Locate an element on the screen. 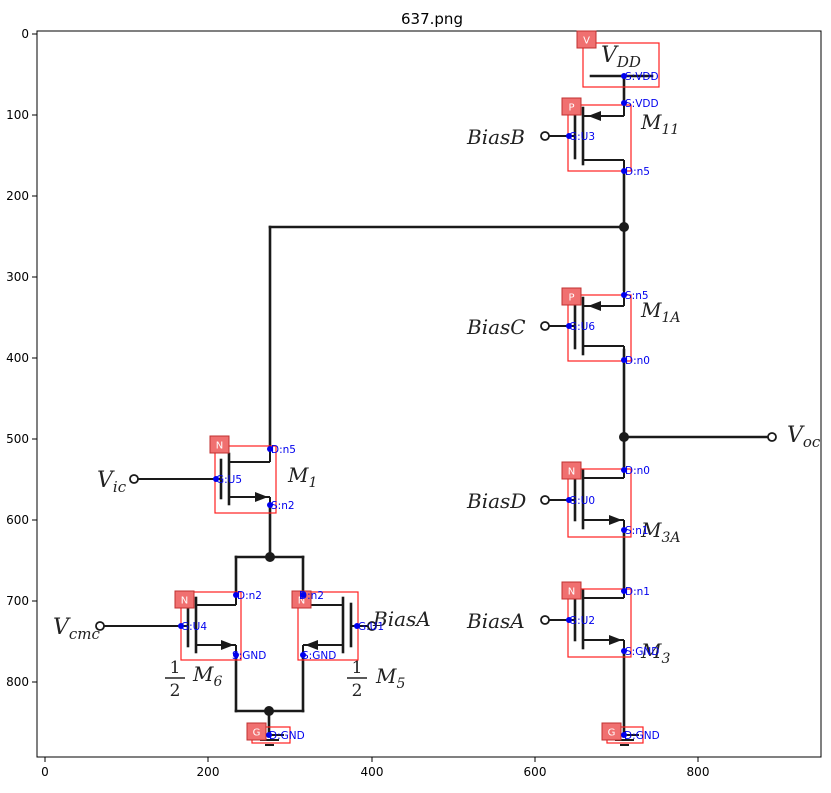 Image resolution: width=831 pixels, height=793 pixels. x-tick-label: 800 is located at coordinates (698, 772).